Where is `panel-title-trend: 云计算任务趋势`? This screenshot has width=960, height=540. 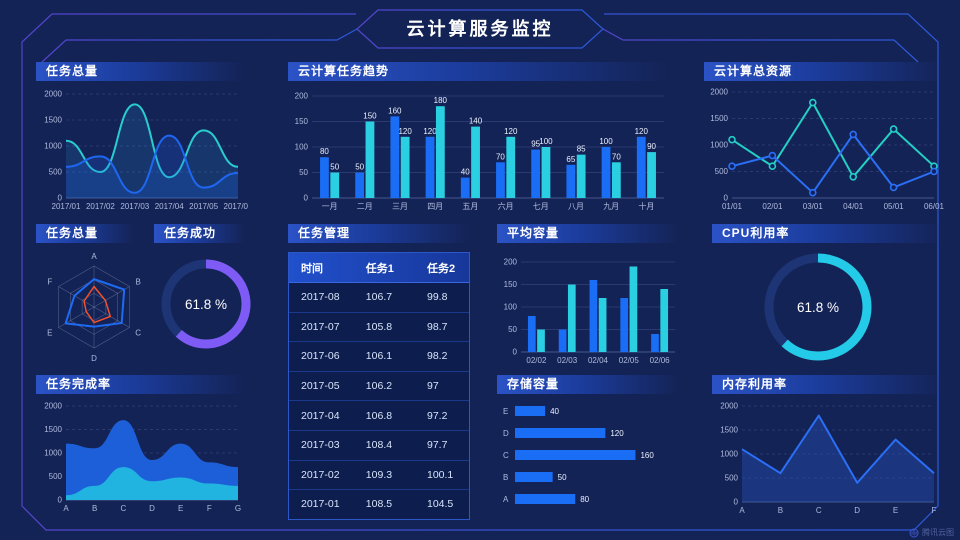
panel-title-trend: 云计算任务趋势 is located at coordinates (477, 71).